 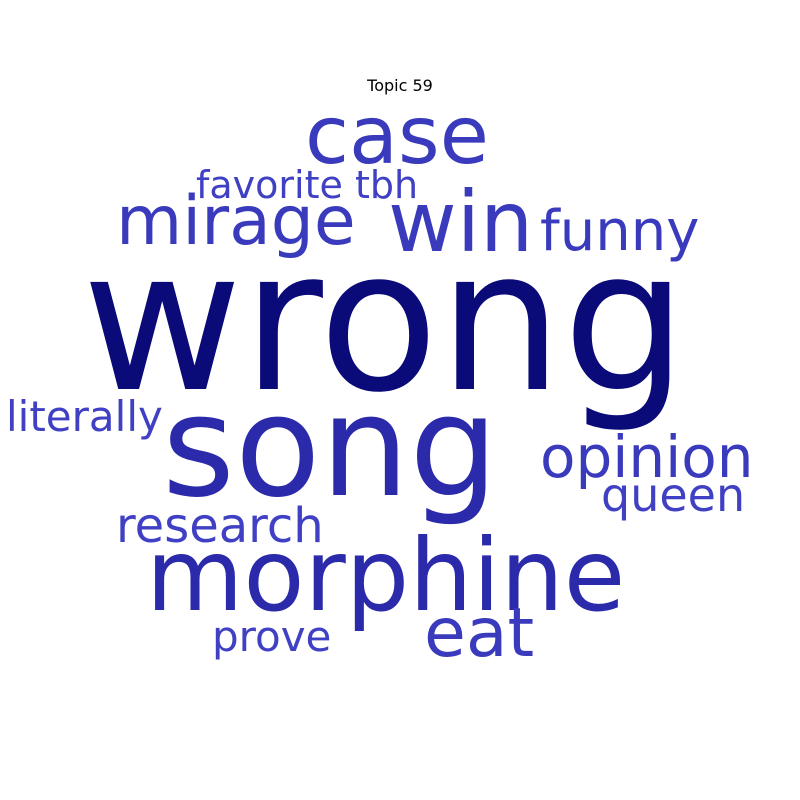 I want to click on topic-title: Topic 59, so click(x=400, y=85).